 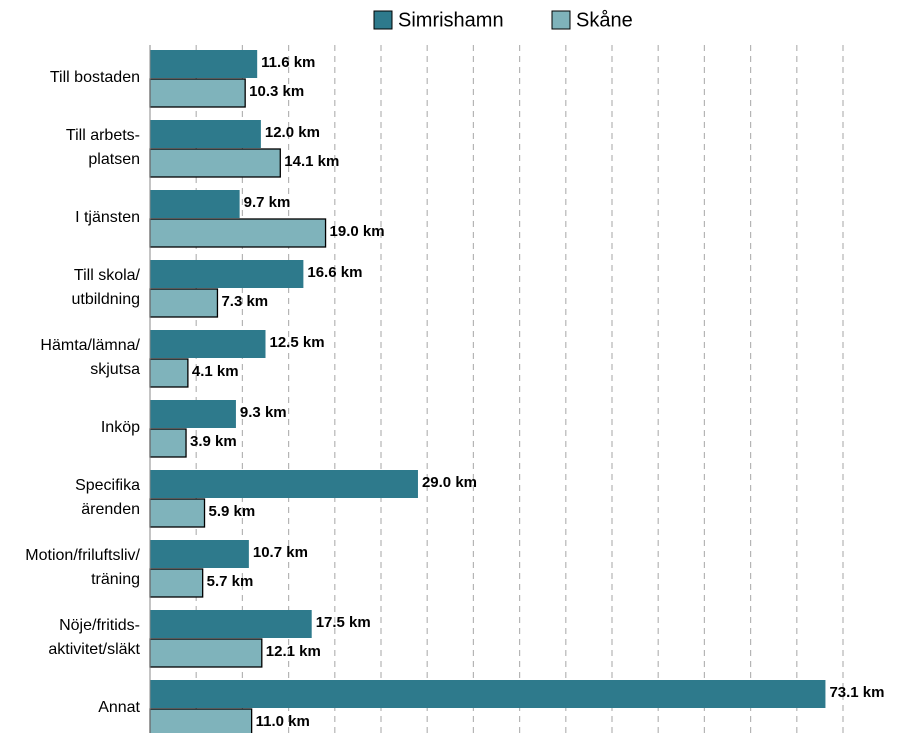 I want to click on legend-label: Simrishamn, so click(x=451, y=20).